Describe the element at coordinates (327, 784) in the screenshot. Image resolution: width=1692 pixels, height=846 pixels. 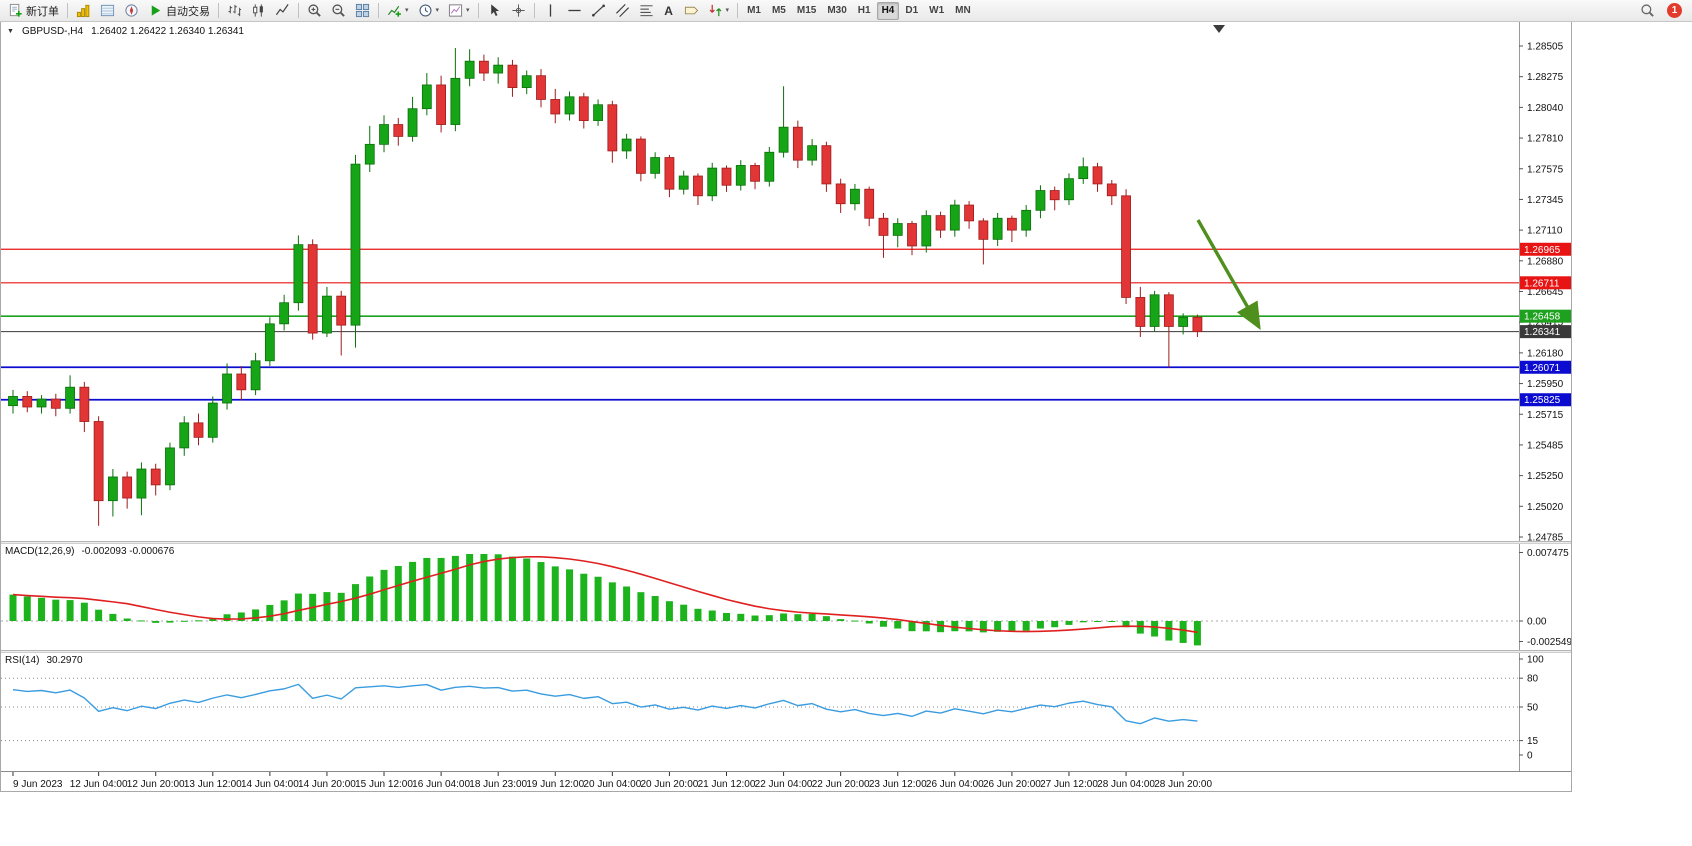
I see `time-axis-label: 14 Jun 20:00` at that location.